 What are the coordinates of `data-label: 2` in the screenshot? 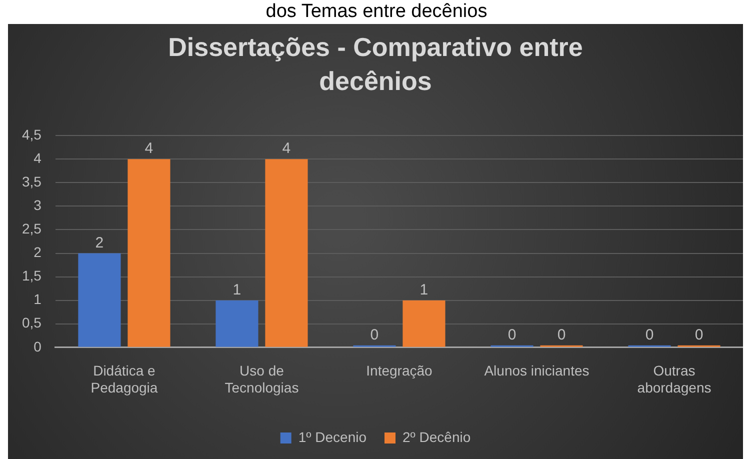 It's located at (99, 243).